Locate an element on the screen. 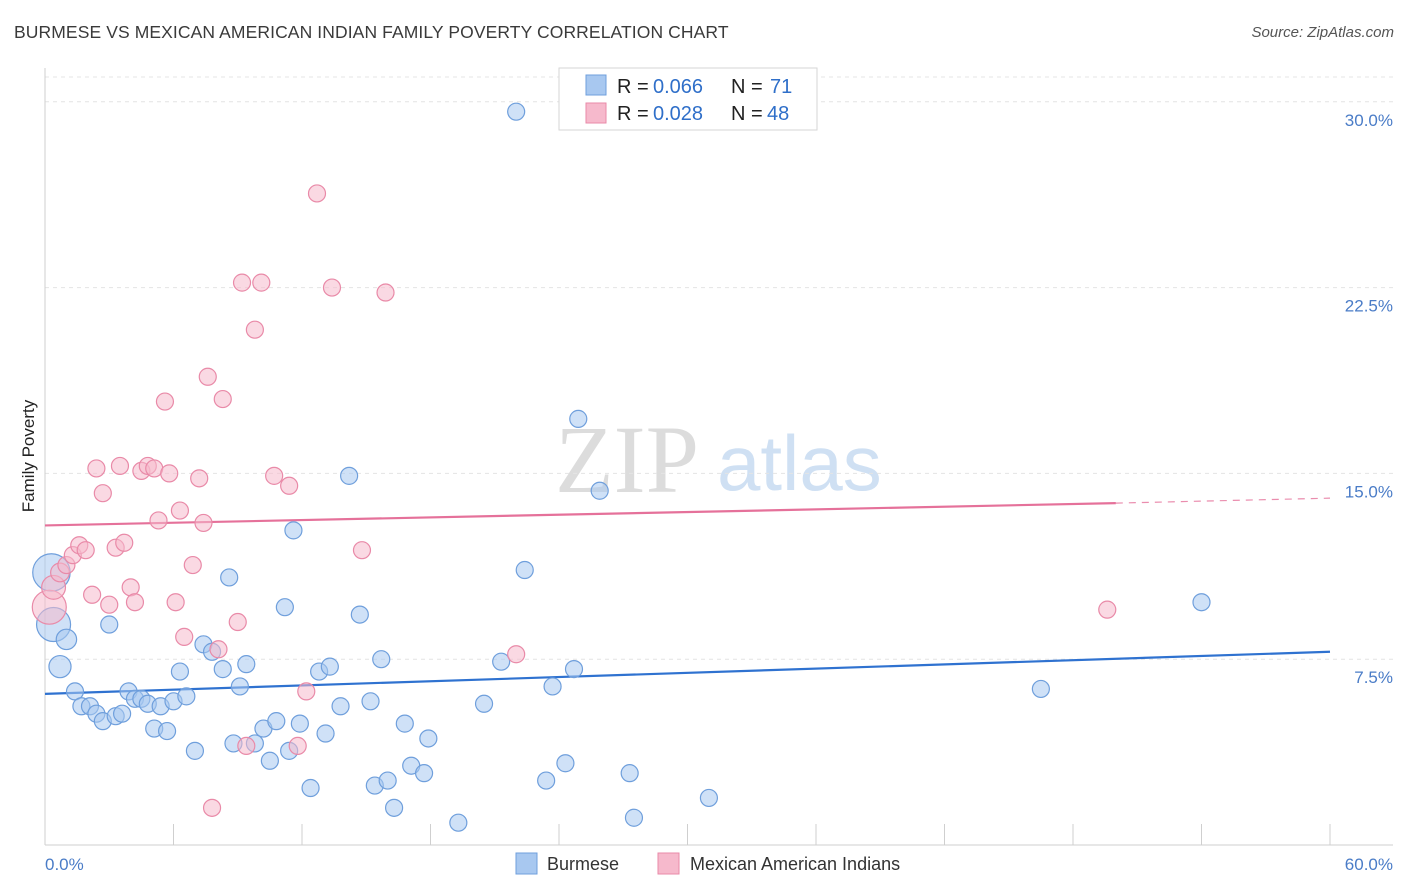  bottom-legend: Burmese Mexican American Indians is located at coordinates (707, 863).